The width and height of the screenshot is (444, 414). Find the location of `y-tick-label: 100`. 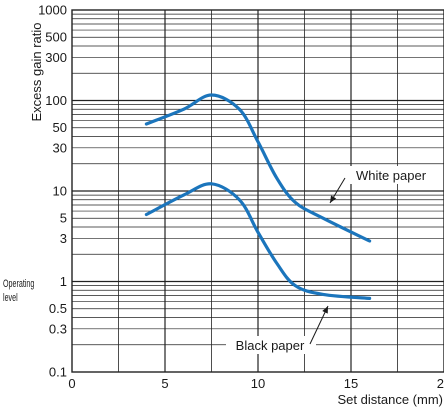

y-tick-label: 100 is located at coordinates (56, 100).